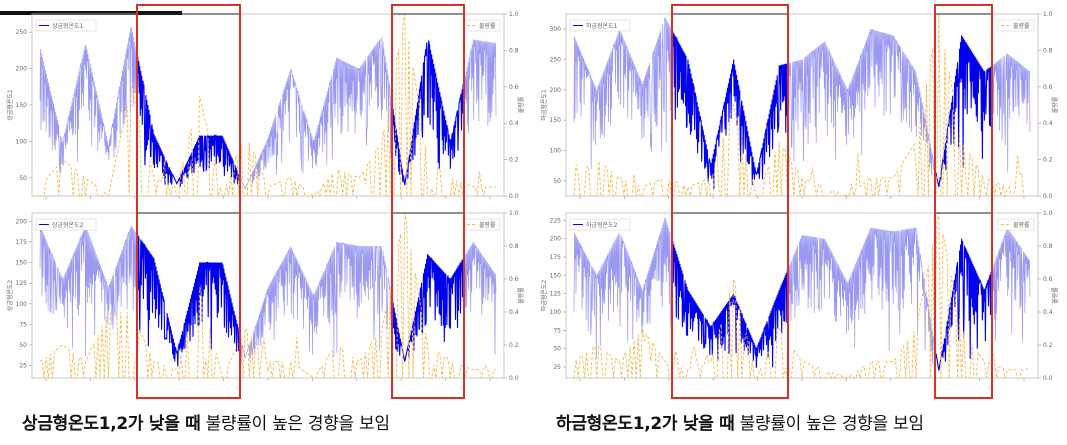 This screenshot has height=445, width=1067. I want to click on ytick-label-f0p0-0: 50, so click(23, 178).